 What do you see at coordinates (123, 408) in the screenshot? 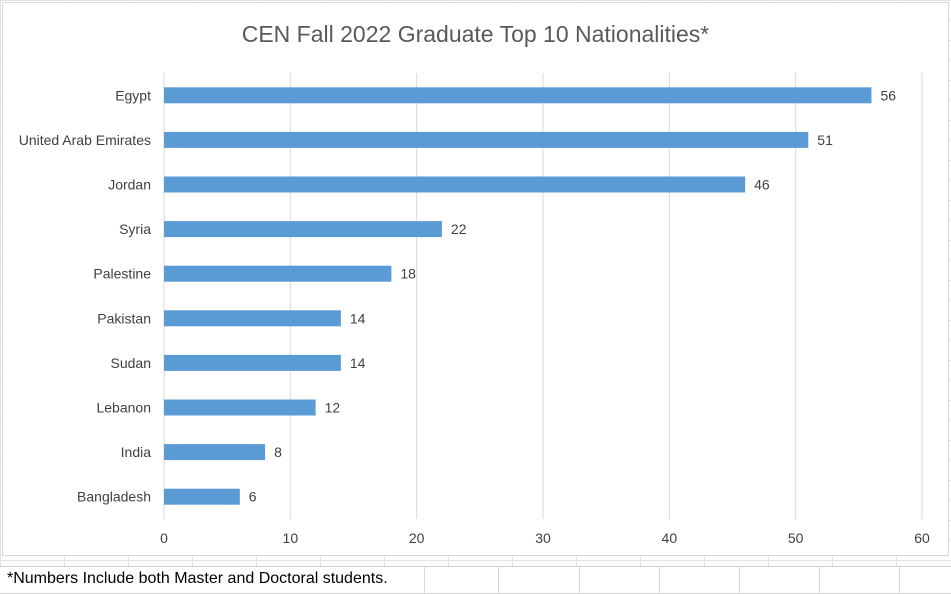
I see `category-label: Lebanon` at bounding box center [123, 408].